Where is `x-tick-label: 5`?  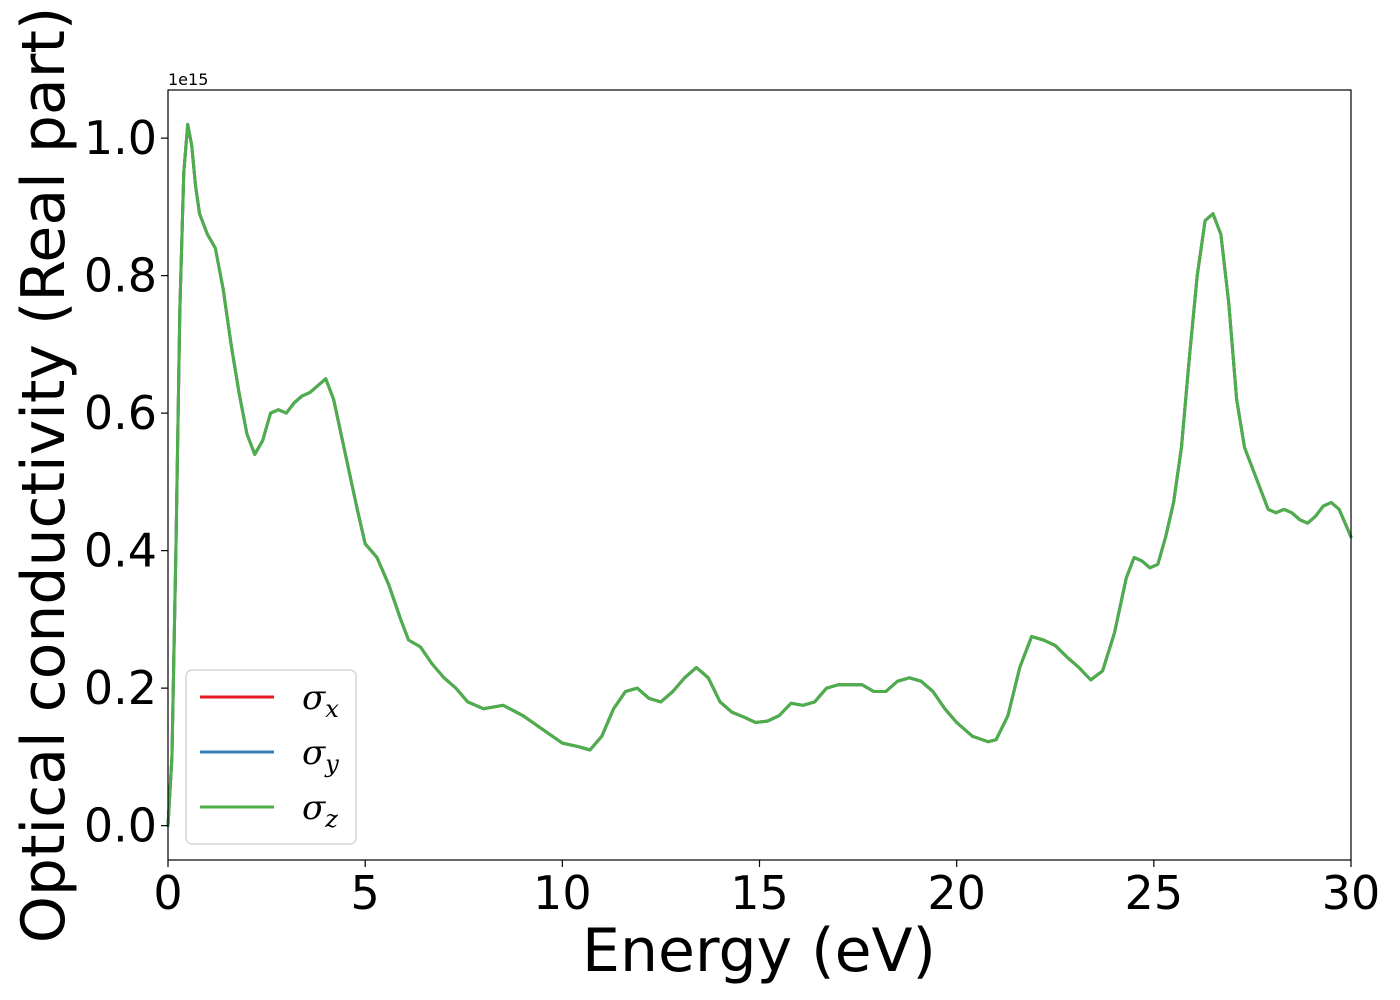
x-tick-label: 5 is located at coordinates (365, 893).